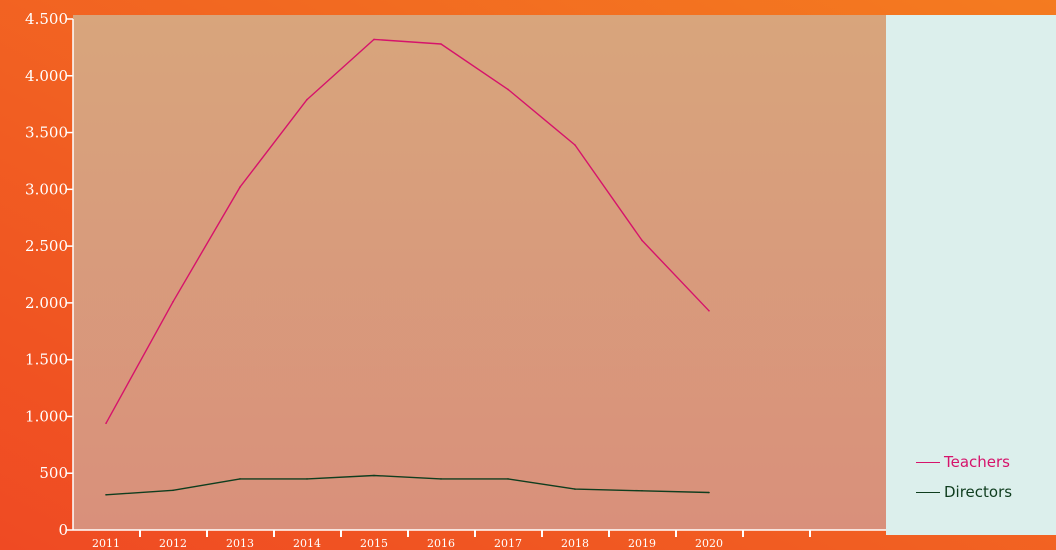  Describe the element at coordinates (374, 543) in the screenshot. I see `x-tick-label: 2015` at that location.